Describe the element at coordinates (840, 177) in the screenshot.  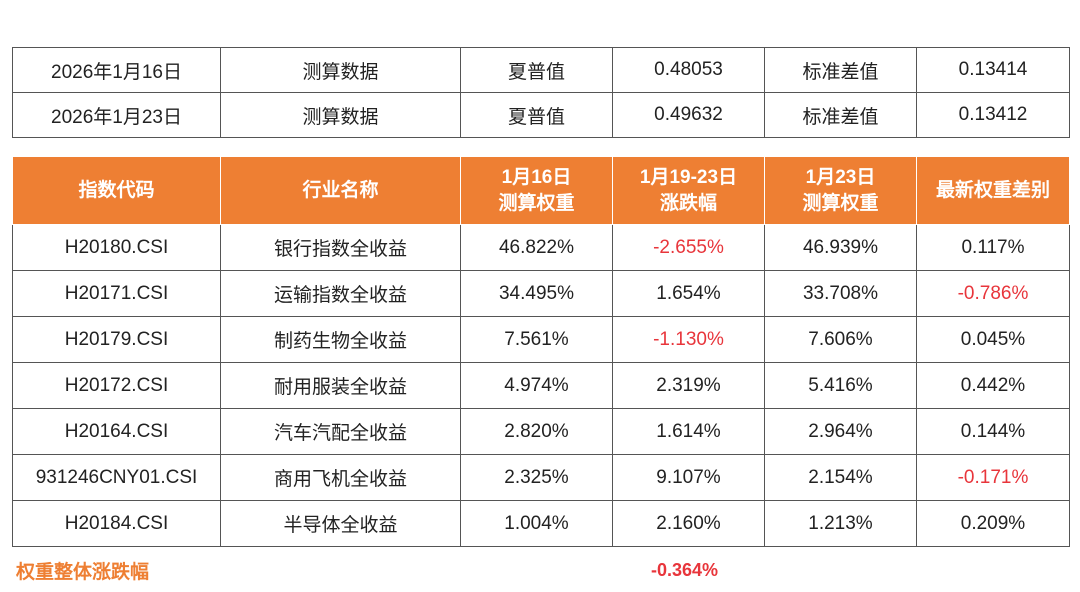
I see `column-header-line: 1月23日` at that location.